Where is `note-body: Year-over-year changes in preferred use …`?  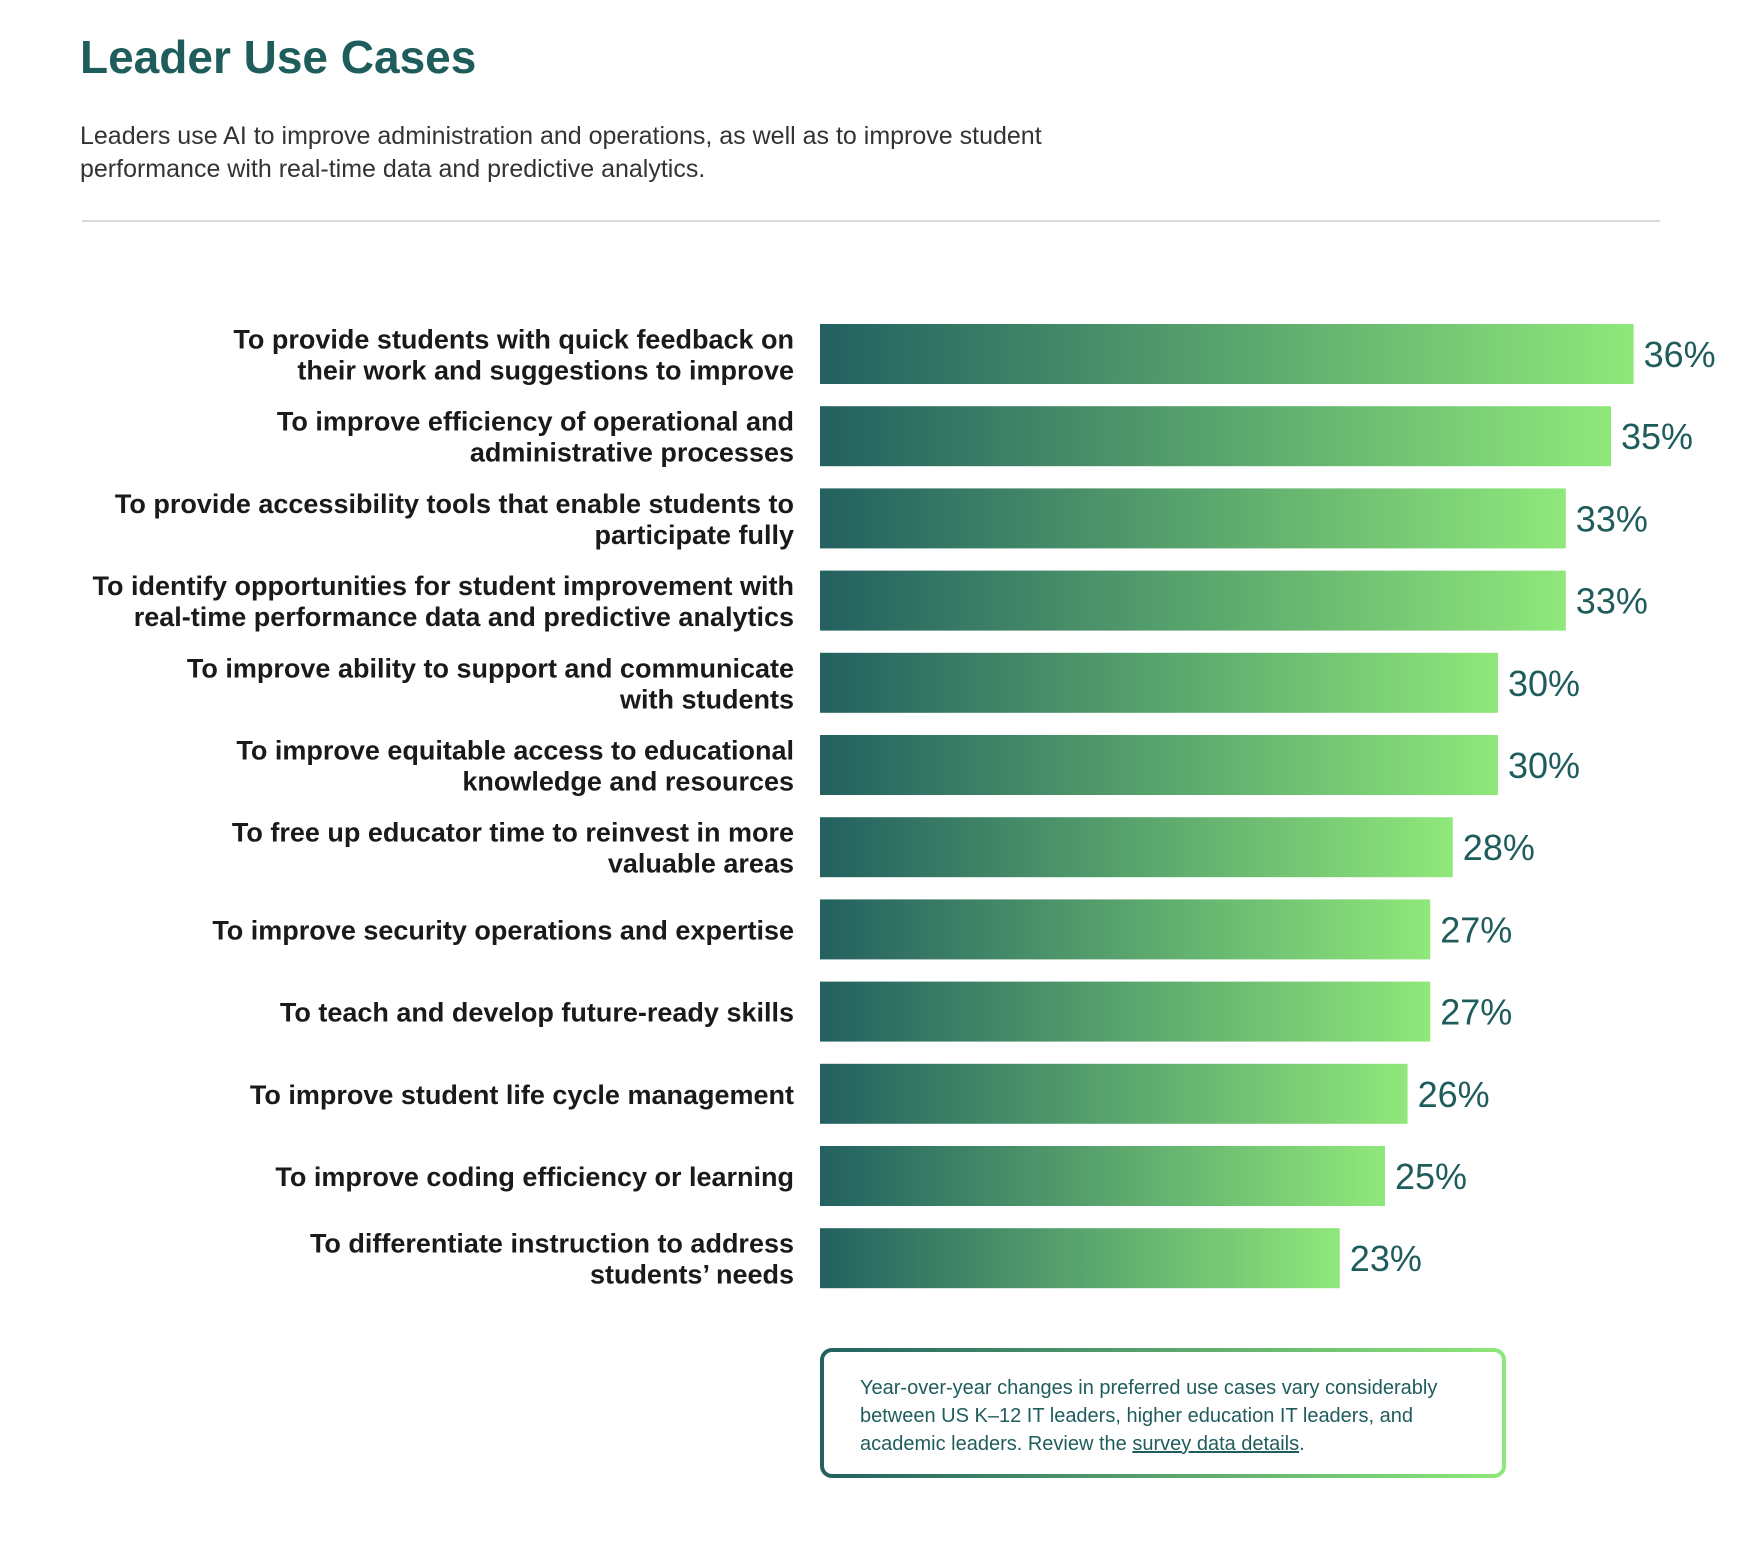
note-body: Year-over-year changes in preferred use … is located at coordinates (1149, 1416).